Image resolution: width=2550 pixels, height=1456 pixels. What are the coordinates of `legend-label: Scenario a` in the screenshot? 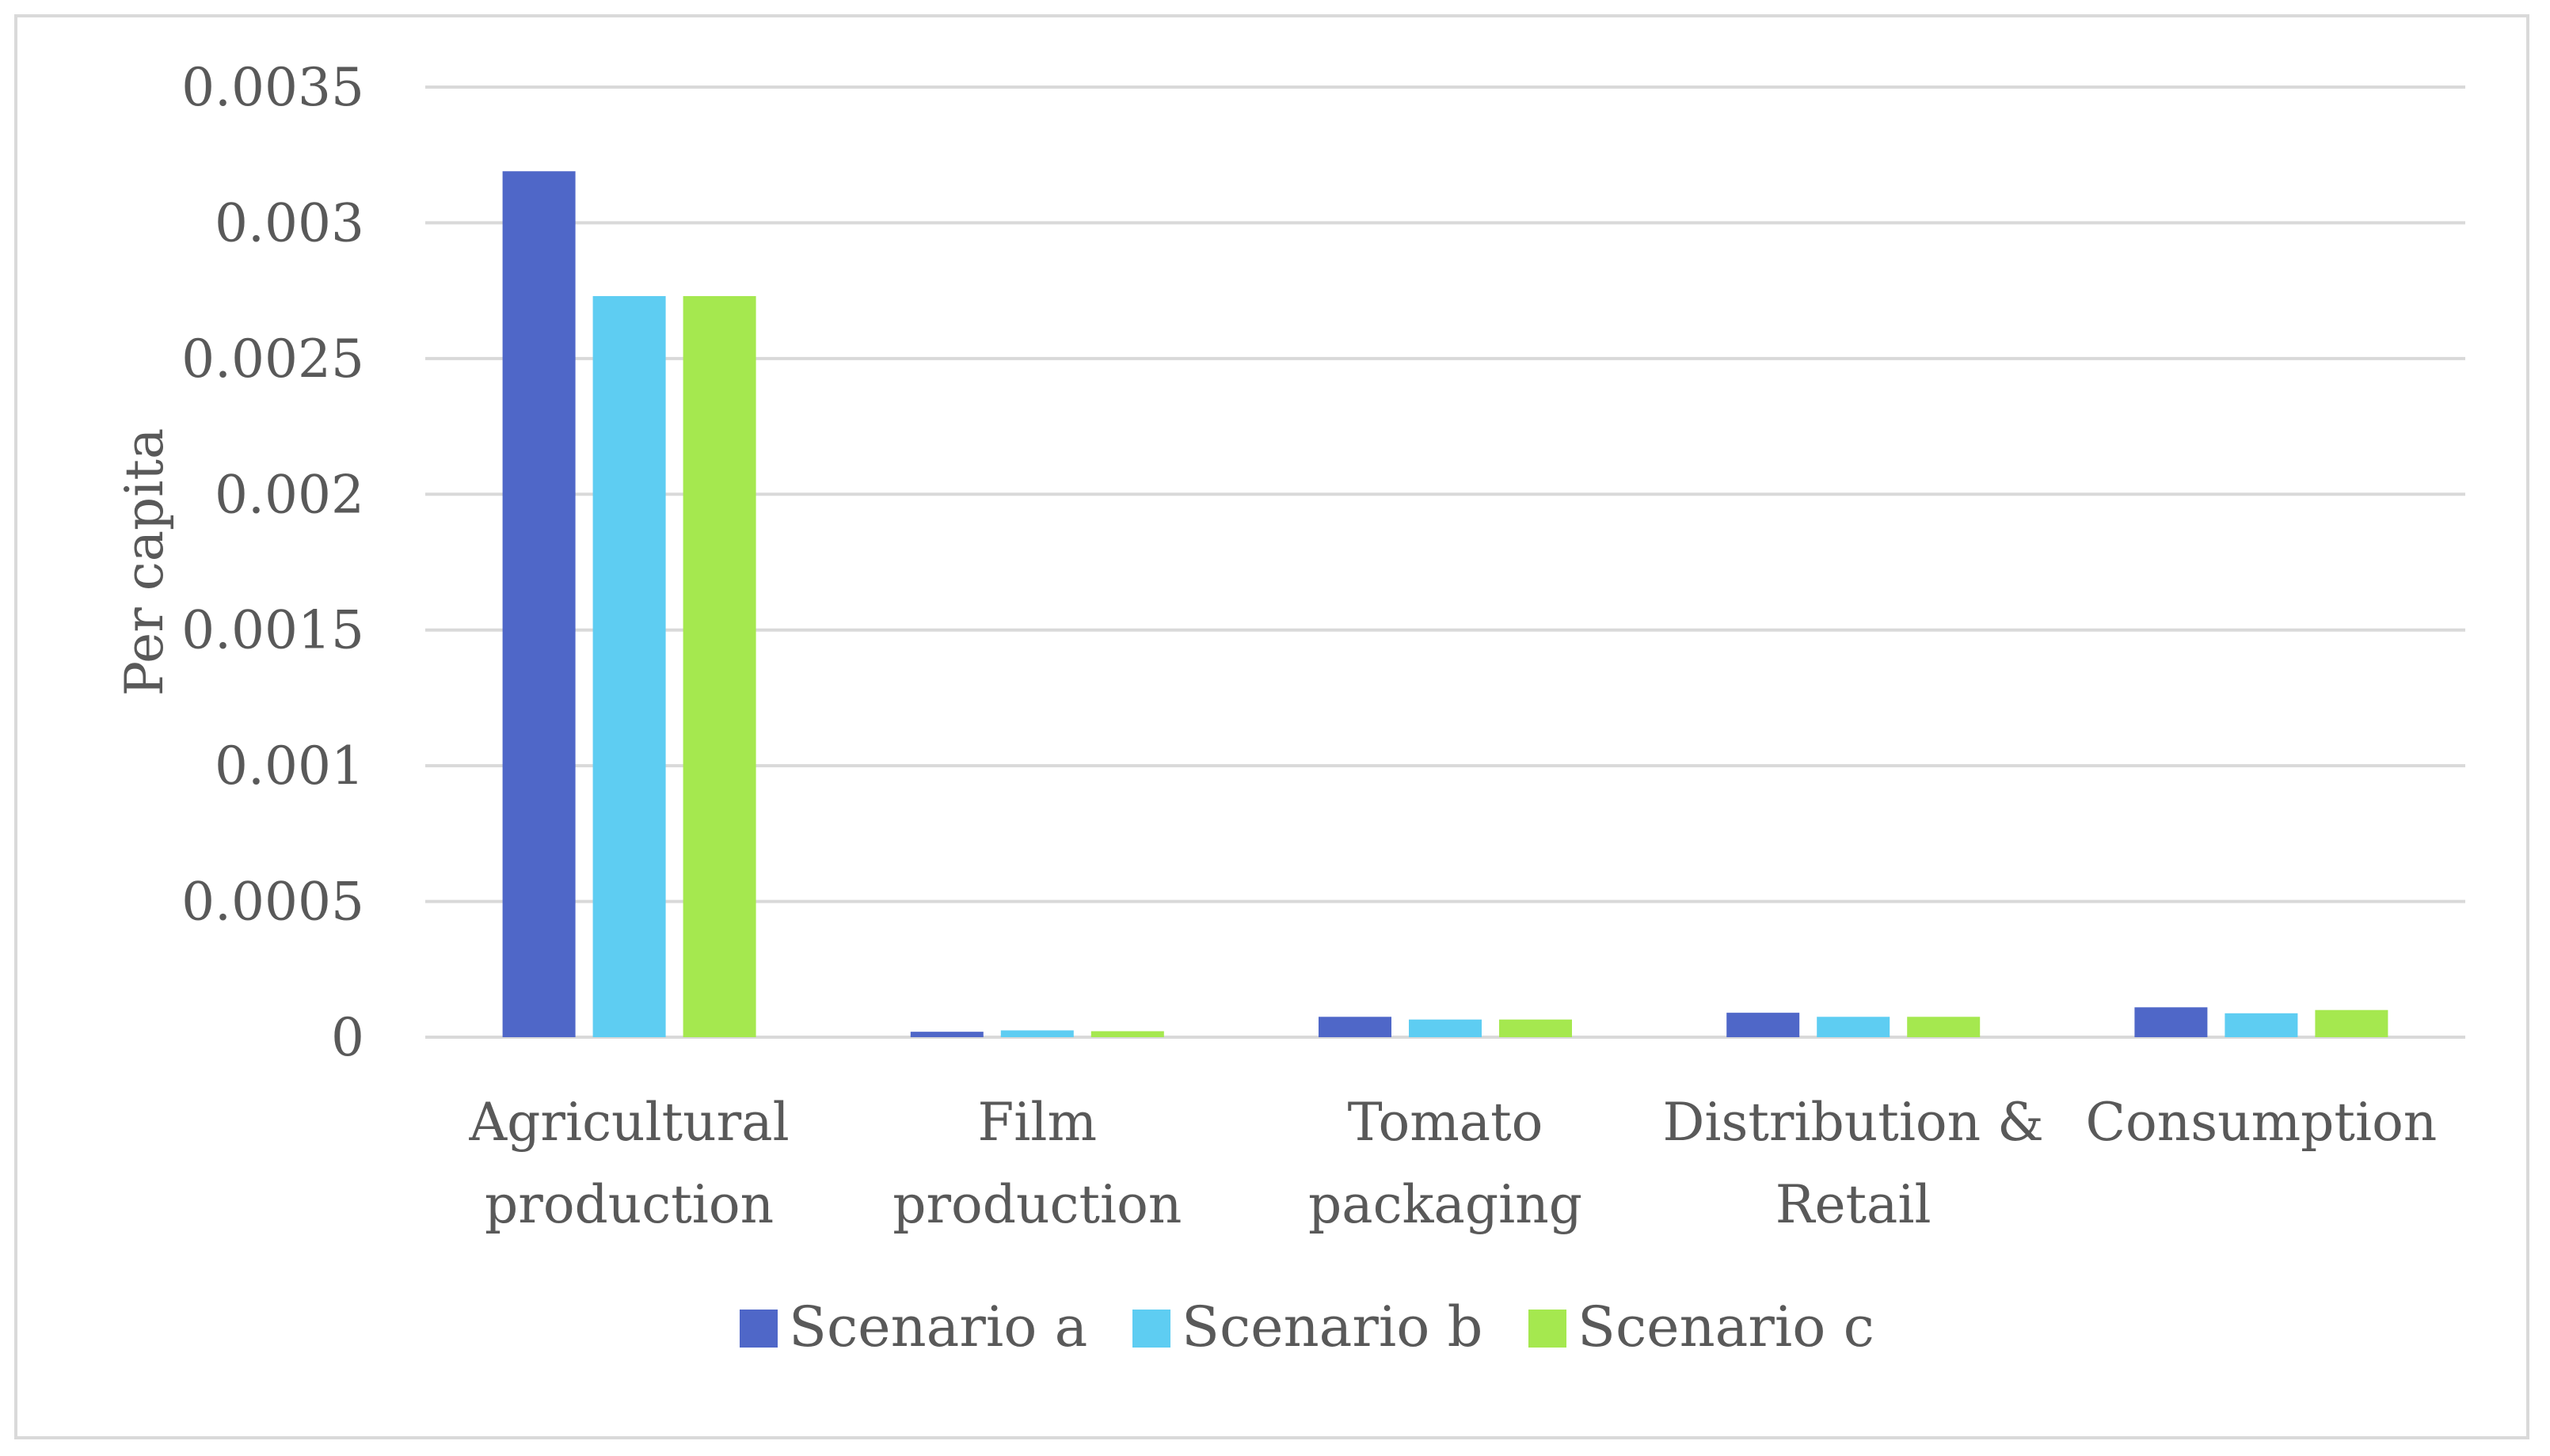 It's located at (938, 1326).